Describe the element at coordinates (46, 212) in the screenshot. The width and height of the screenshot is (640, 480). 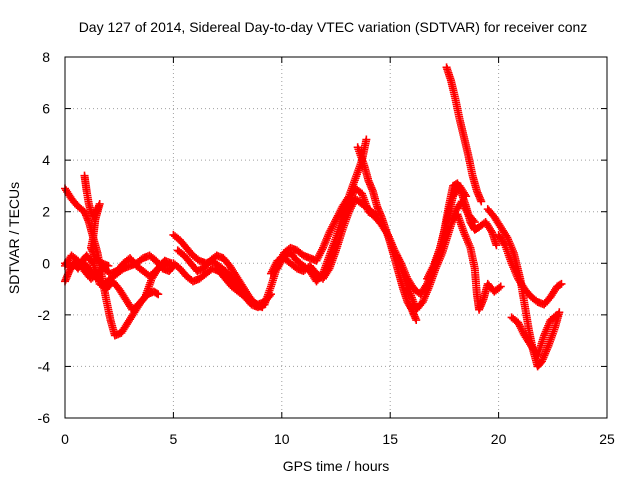
I see `y-tick-label: 2` at that location.